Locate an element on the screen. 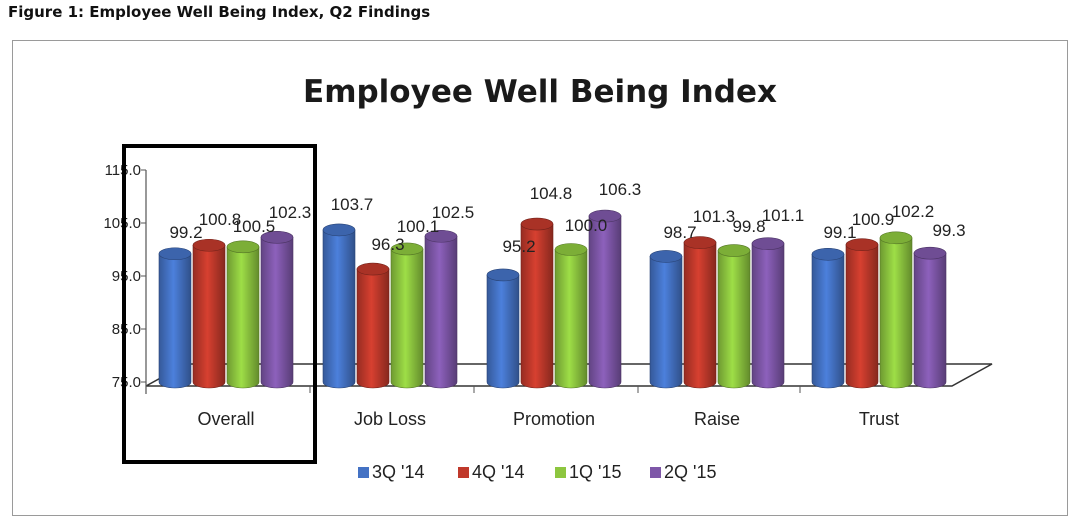 Image resolution: width=1080 pixels, height=525 pixels. y-tick-label: 95.0 is located at coordinates (126, 276).